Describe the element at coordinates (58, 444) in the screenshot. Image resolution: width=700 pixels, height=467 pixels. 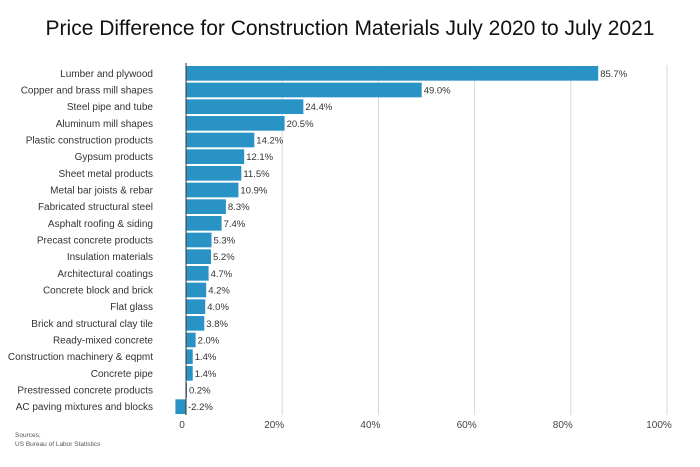
I see `source-text: US Bureau of Labor Statistics` at that location.